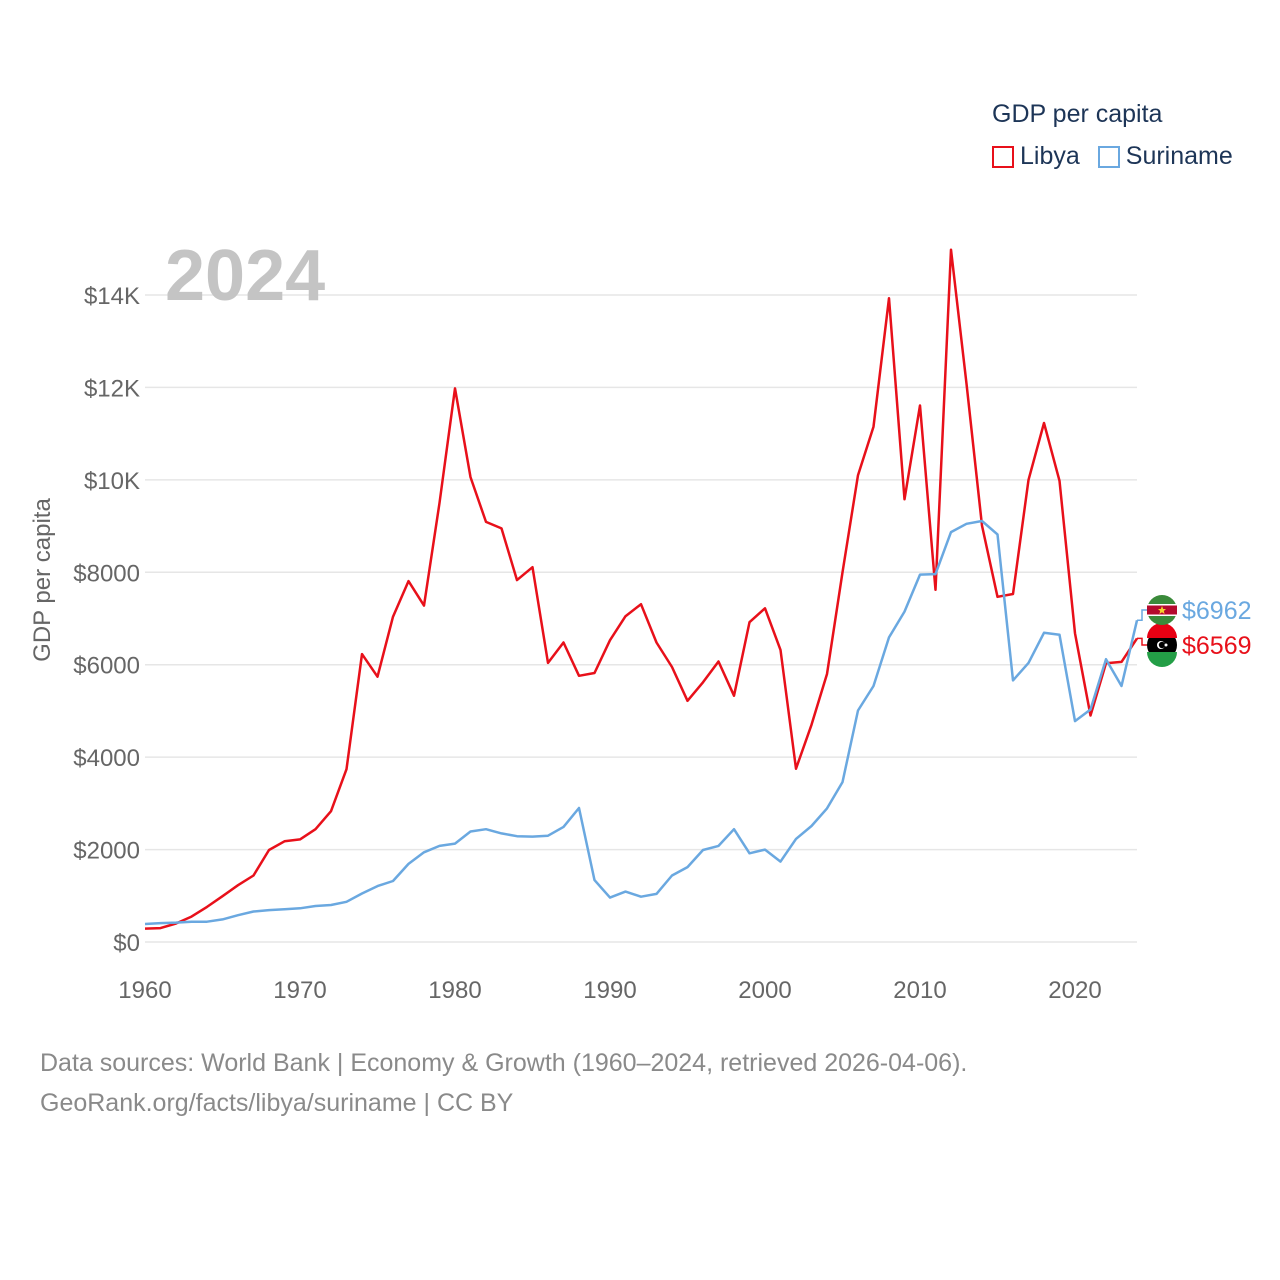 The width and height of the screenshot is (1280, 1280). I want to click on x-tick-label: 2020, so click(1074, 990).